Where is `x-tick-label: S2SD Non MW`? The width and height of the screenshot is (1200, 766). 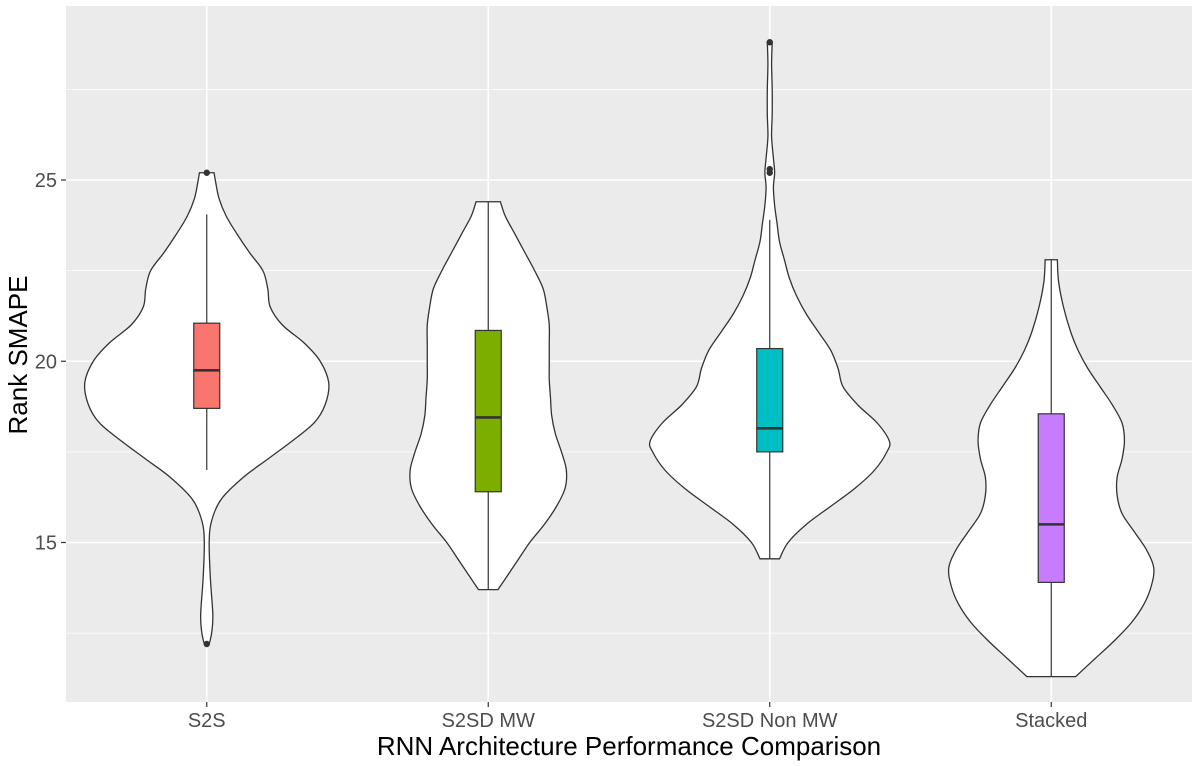
x-tick-label: S2SD Non MW is located at coordinates (770, 721).